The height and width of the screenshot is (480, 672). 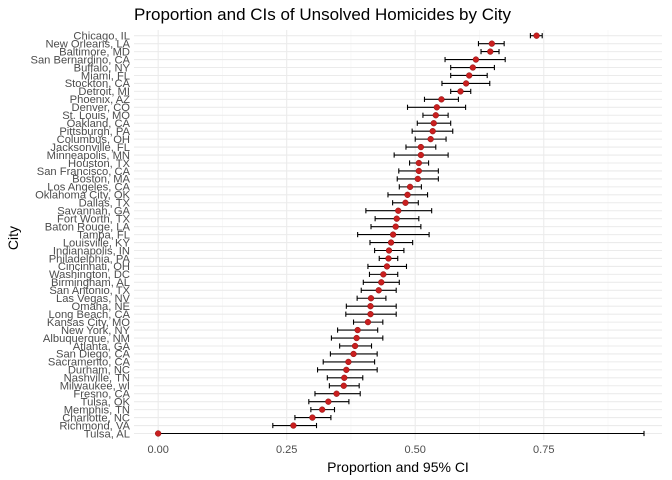 I want to click on y-tick-label: Philadelphia, PA, so click(x=90, y=259).